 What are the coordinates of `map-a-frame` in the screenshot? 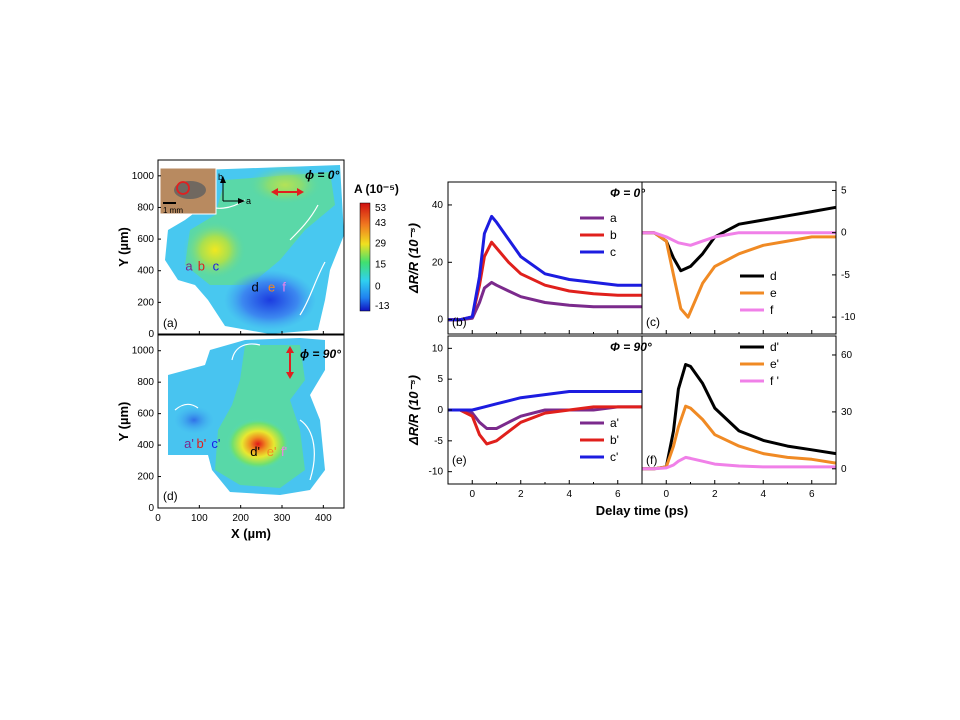 It's located at (251, 247).